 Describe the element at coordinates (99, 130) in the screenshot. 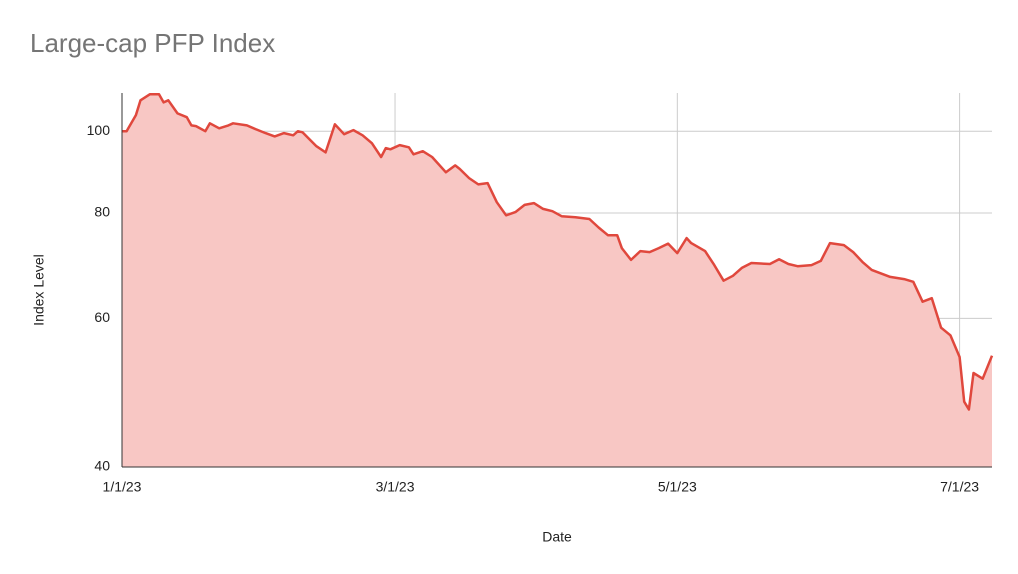

I see `y-tick-label: 100` at that location.